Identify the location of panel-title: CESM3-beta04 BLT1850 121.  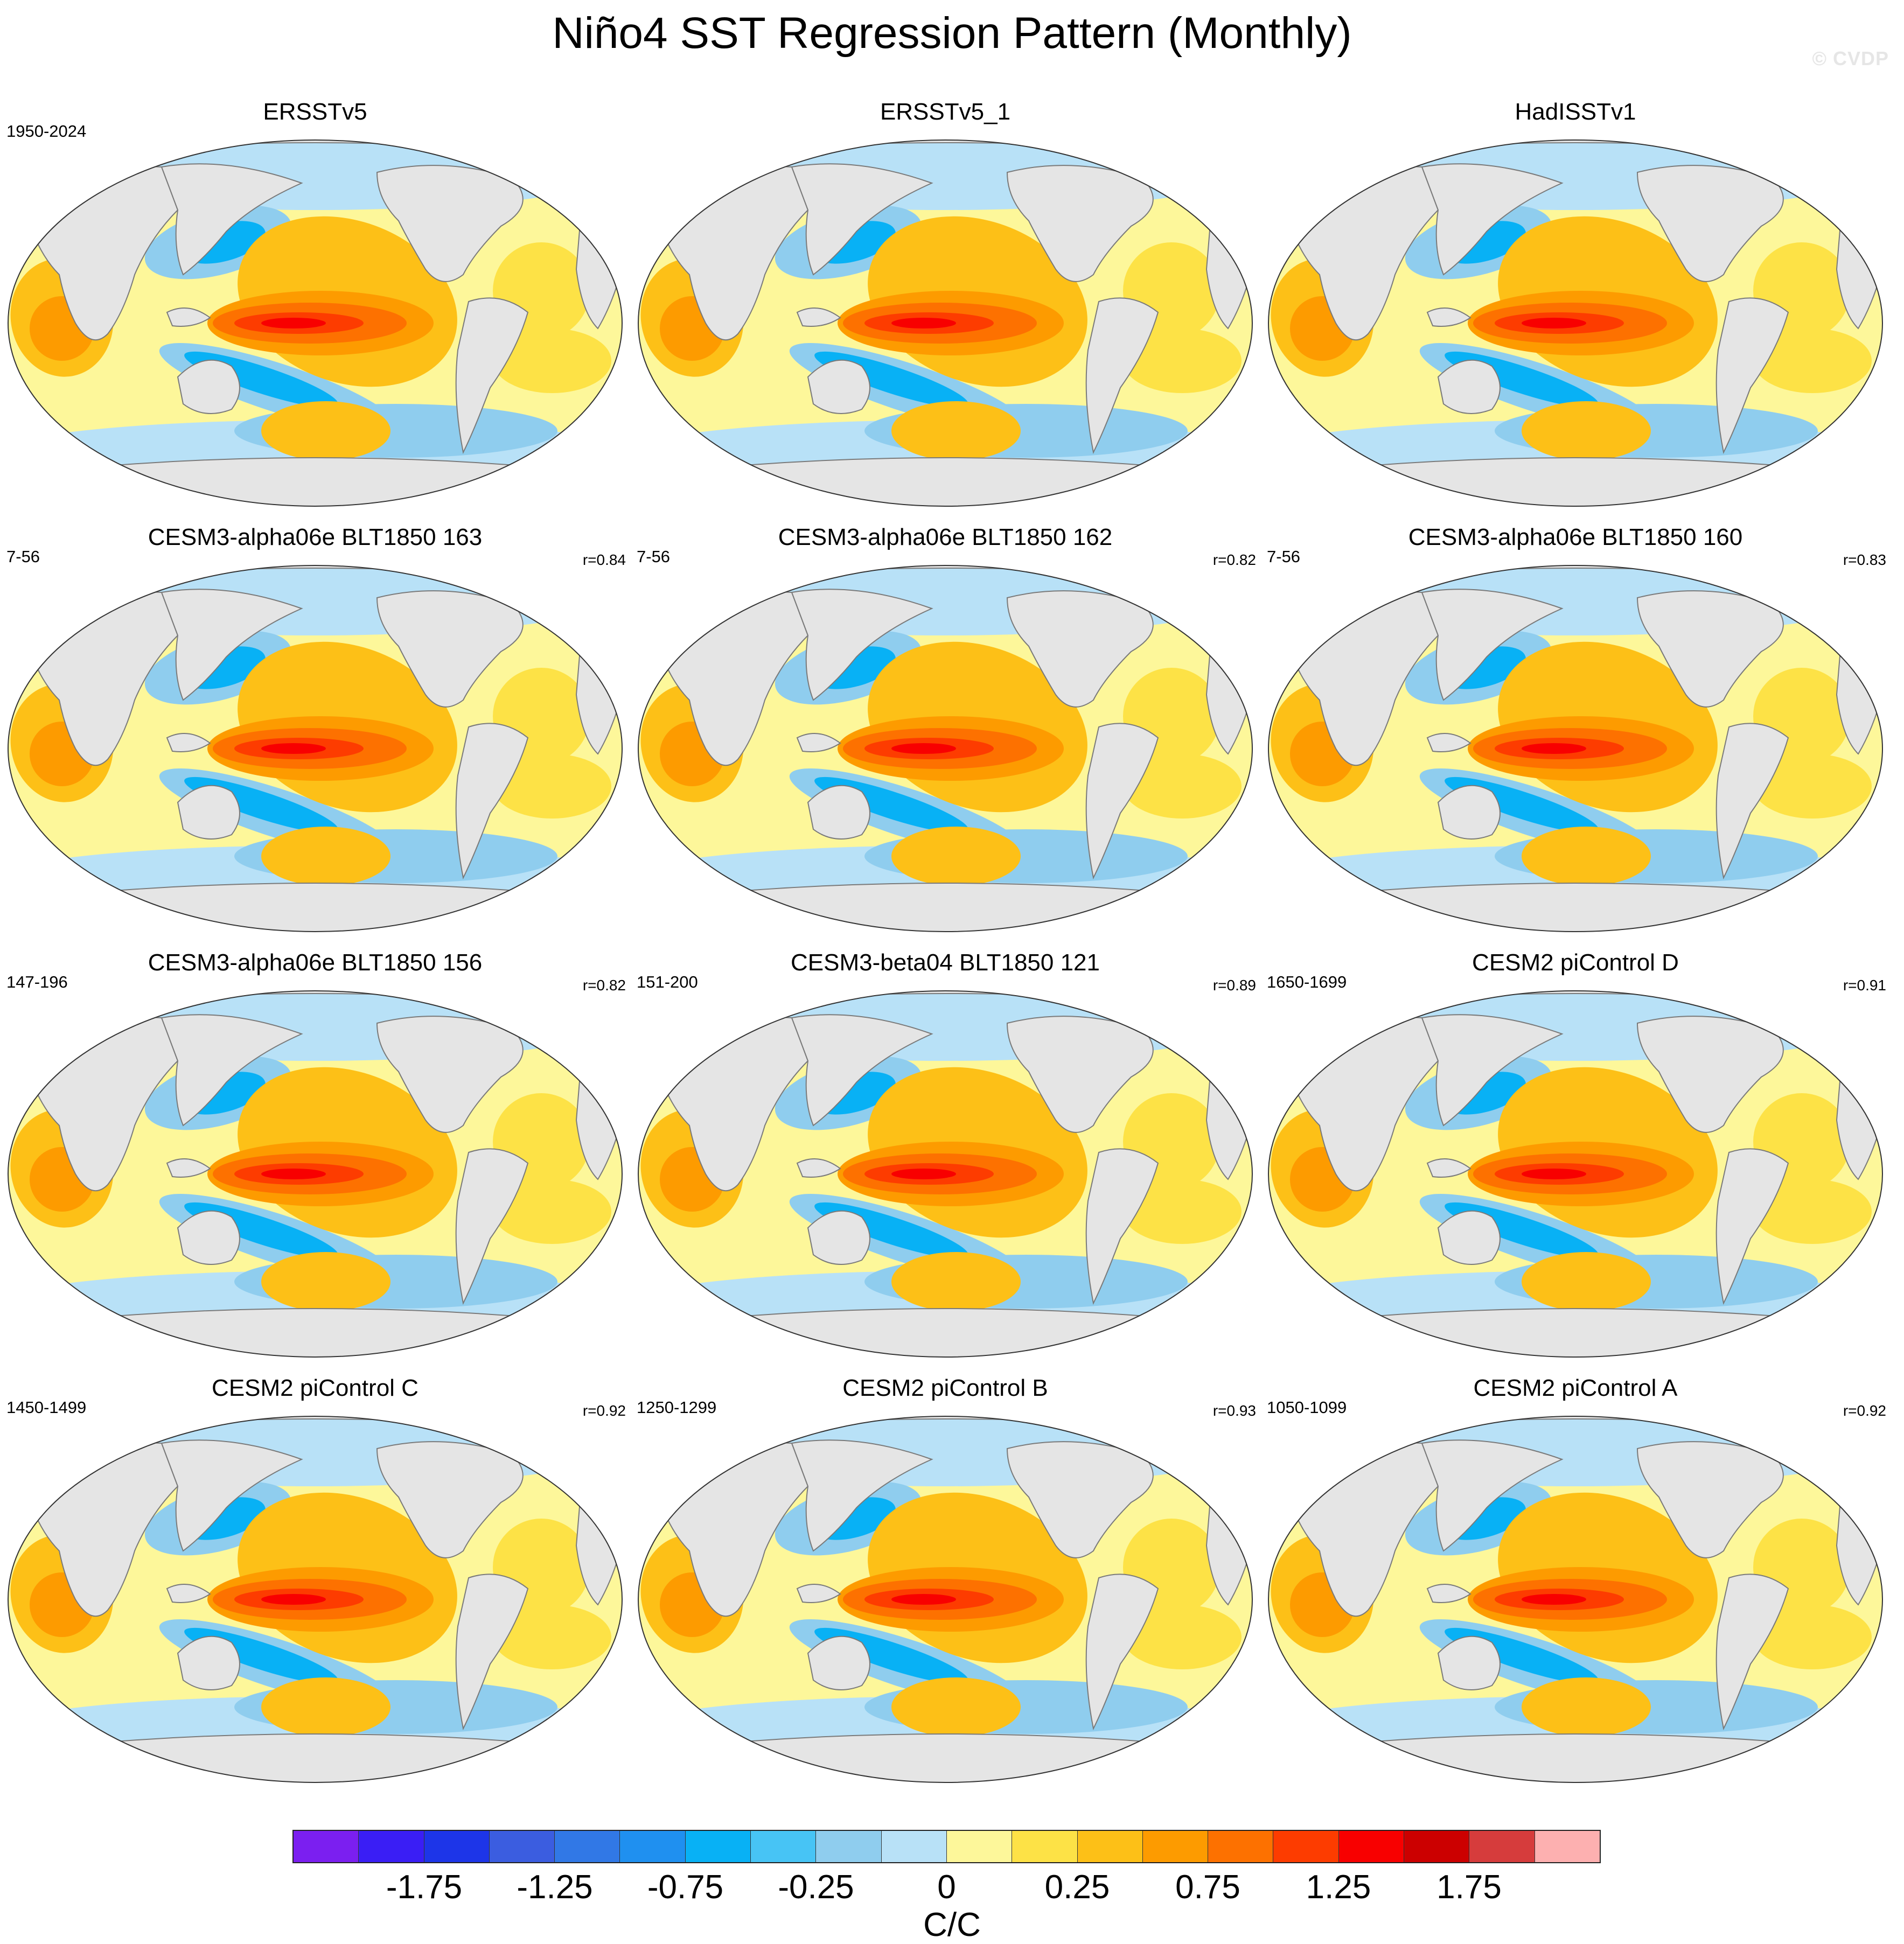
(946, 963).